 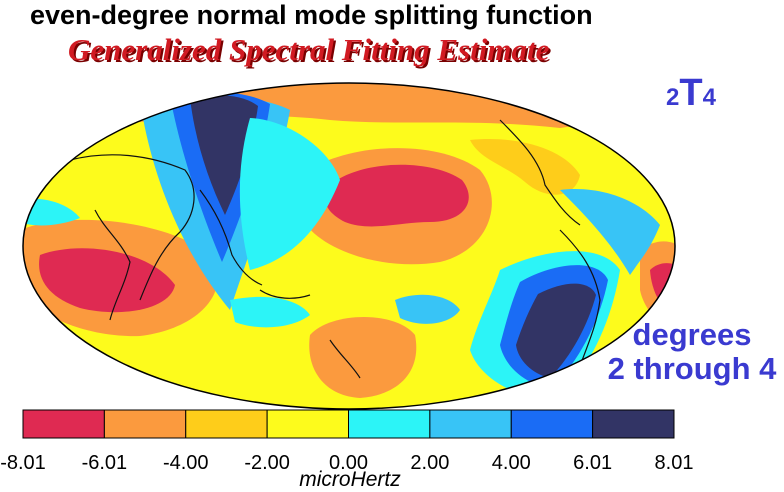 I want to click on colorbar, so click(x=348, y=424).